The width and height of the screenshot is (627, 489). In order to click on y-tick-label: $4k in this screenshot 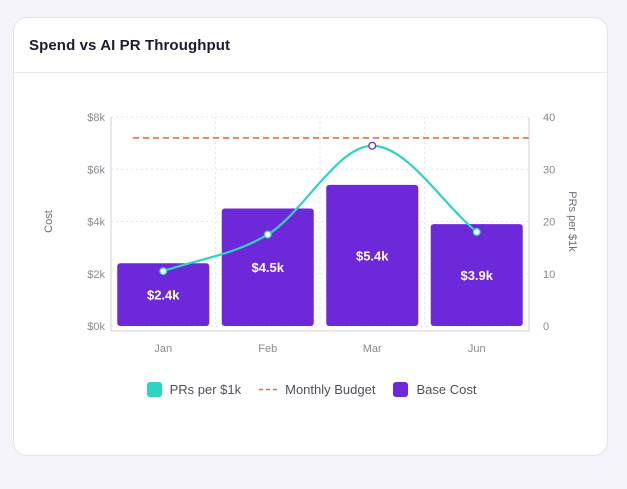, I will do `click(96, 223)`.